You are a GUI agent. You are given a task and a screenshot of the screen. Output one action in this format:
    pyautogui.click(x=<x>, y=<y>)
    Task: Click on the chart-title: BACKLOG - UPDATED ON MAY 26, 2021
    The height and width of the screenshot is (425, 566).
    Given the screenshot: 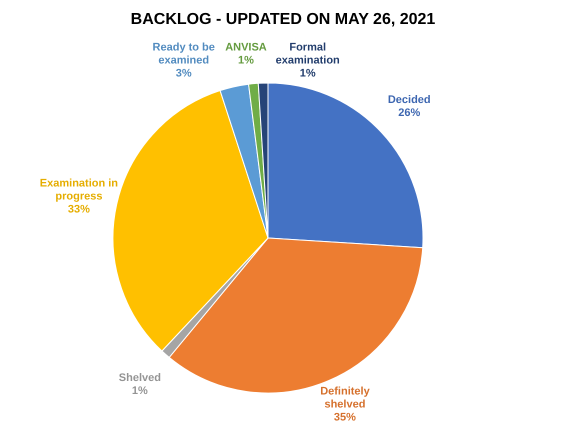 What is the action you would take?
    pyautogui.click(x=283, y=19)
    